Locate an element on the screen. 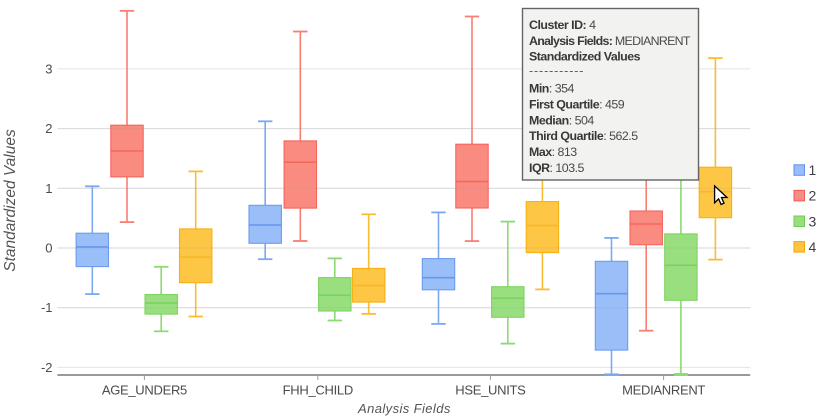  svg-text: Max: 813 is located at coordinates (553, 152).